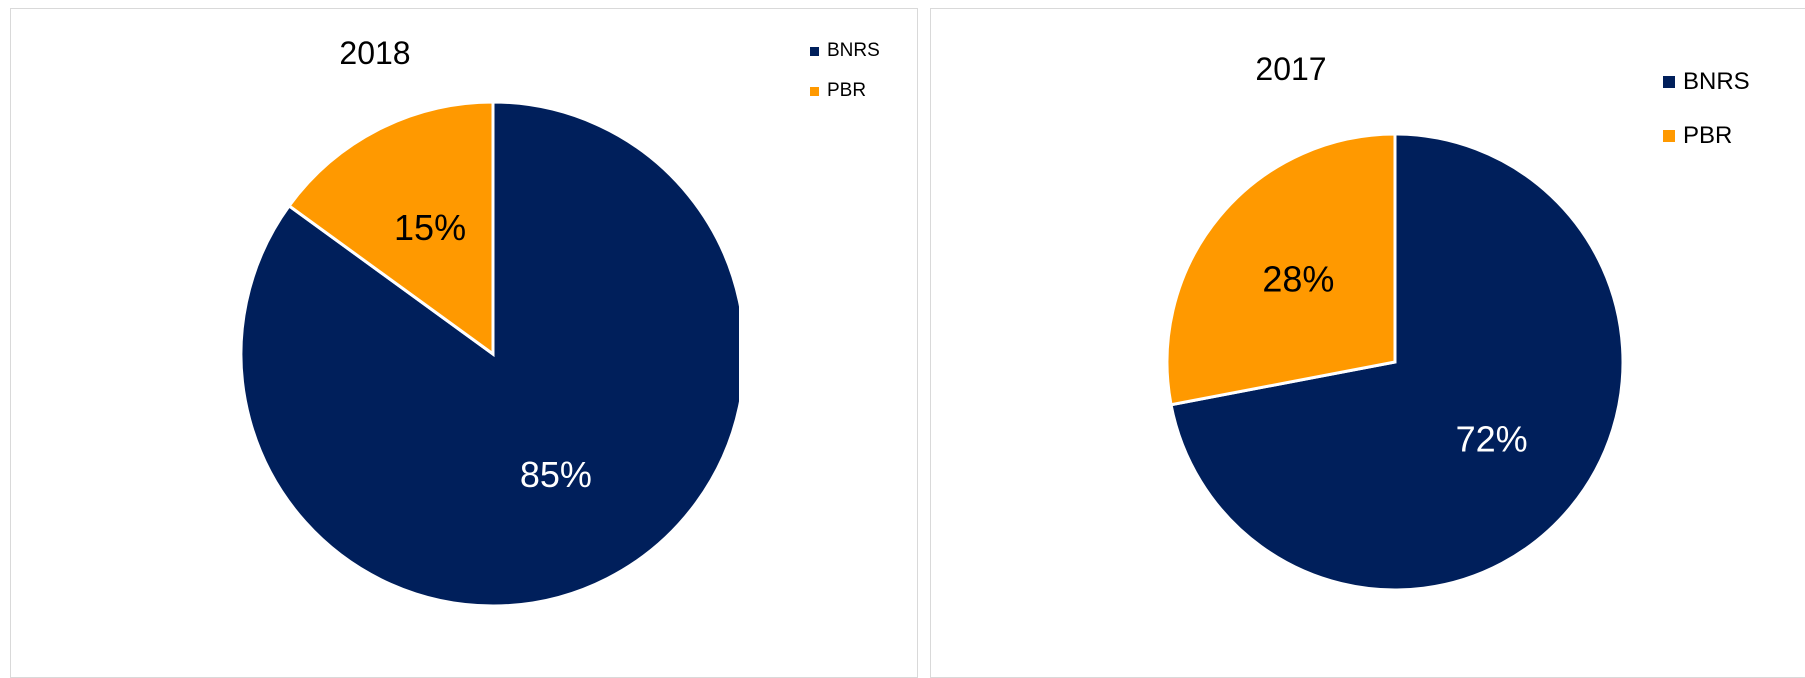 Image resolution: width=1805 pixels, height=678 pixels. Describe the element at coordinates (1492, 438) in the screenshot. I see `data-label-bnrs: 72%` at that location.